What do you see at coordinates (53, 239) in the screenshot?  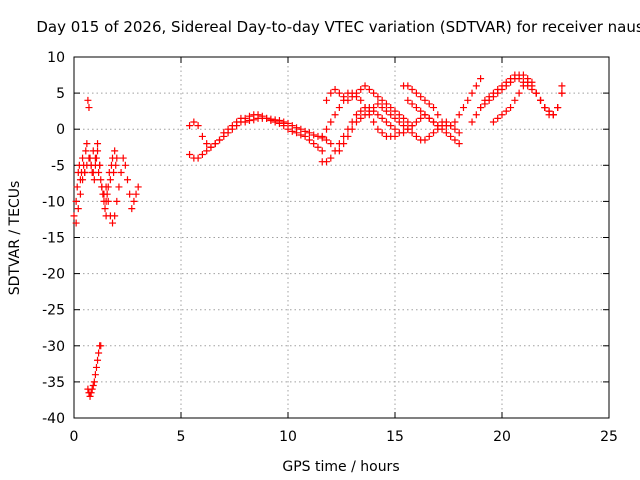 I see `y-tick-label: -15` at bounding box center [53, 239].